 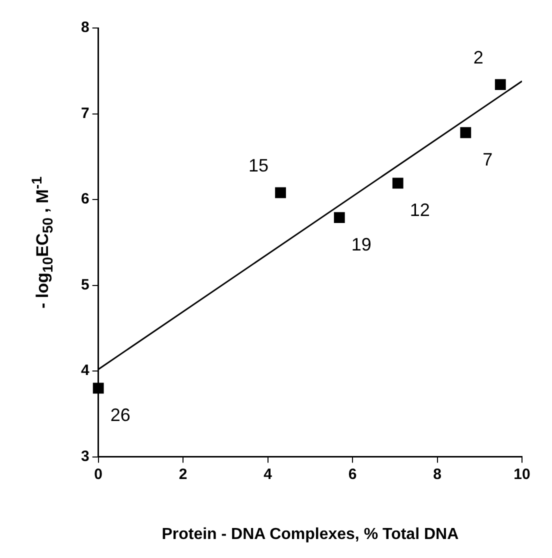 What do you see at coordinates (98, 474) in the screenshot?
I see `x-tick-label: 0` at bounding box center [98, 474].